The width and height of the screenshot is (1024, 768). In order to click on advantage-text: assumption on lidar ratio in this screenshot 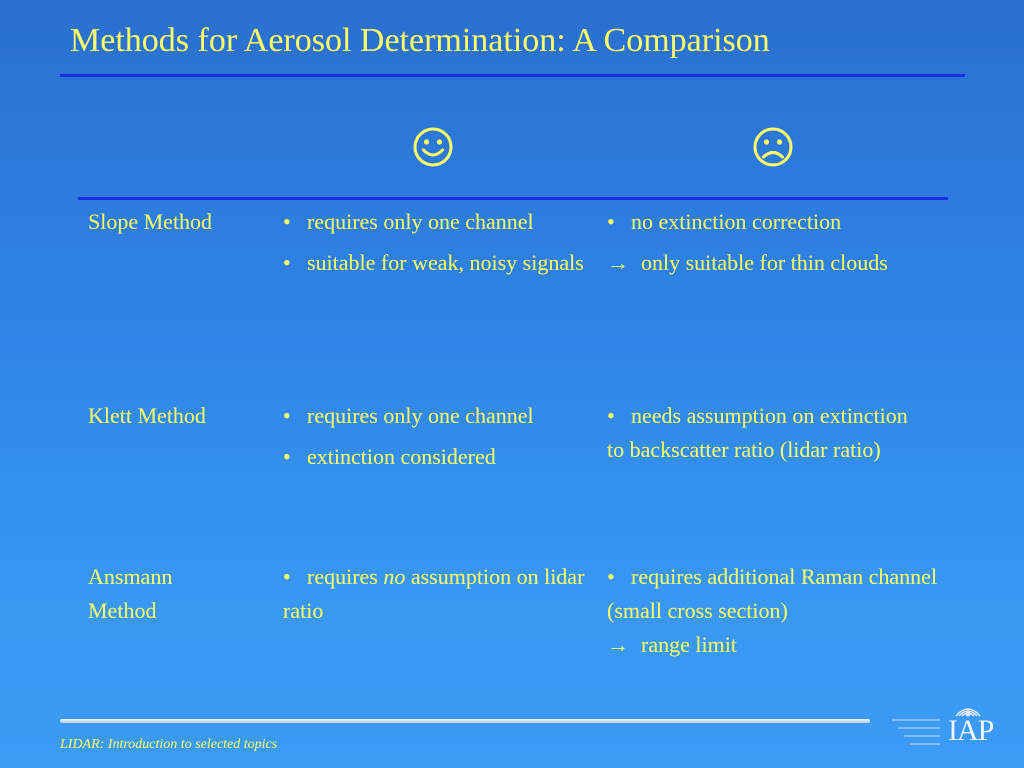, I will do `click(434, 593)`.